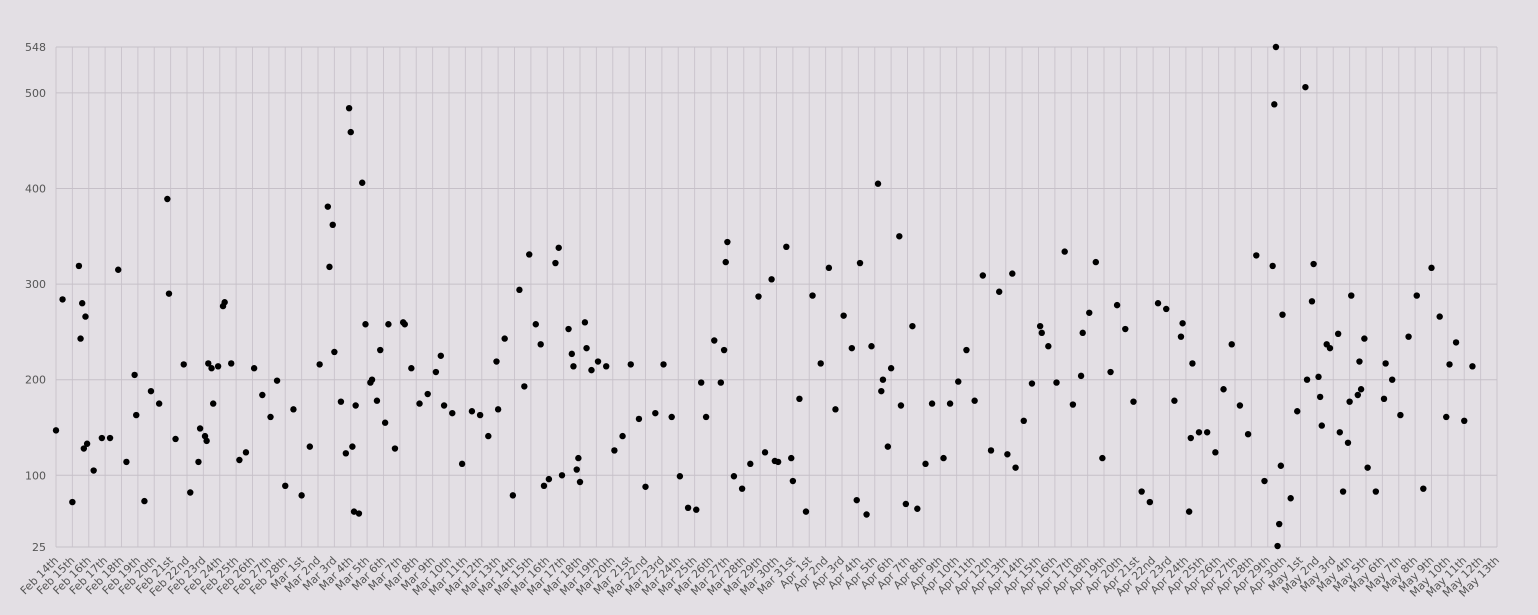  I want to click on y-tick-label: 548, so click(35, 47).